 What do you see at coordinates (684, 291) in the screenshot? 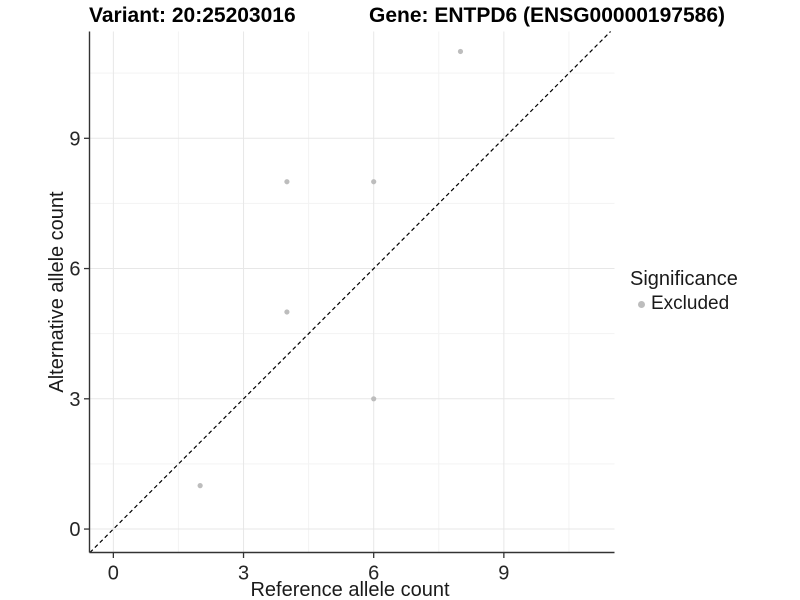
I see `legend: Significance Excluded` at bounding box center [684, 291].